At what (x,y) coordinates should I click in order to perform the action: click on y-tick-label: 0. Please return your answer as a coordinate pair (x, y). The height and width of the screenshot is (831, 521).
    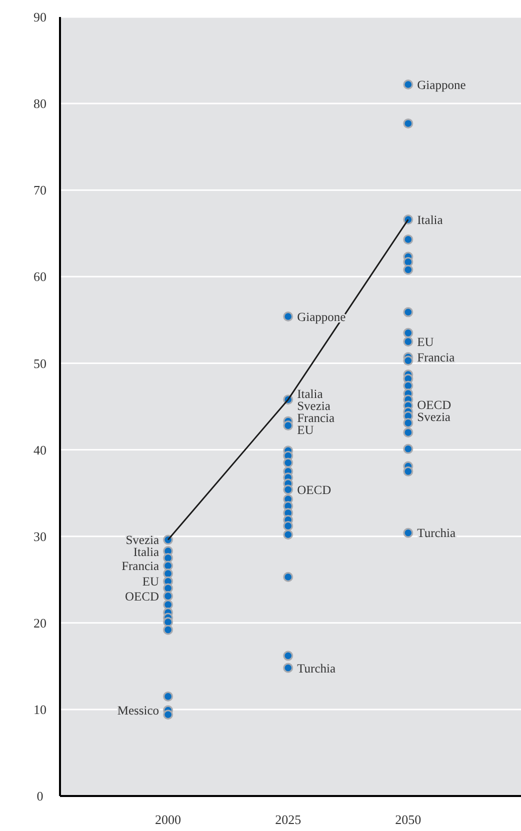
    Looking at the image, I should click on (40, 796).